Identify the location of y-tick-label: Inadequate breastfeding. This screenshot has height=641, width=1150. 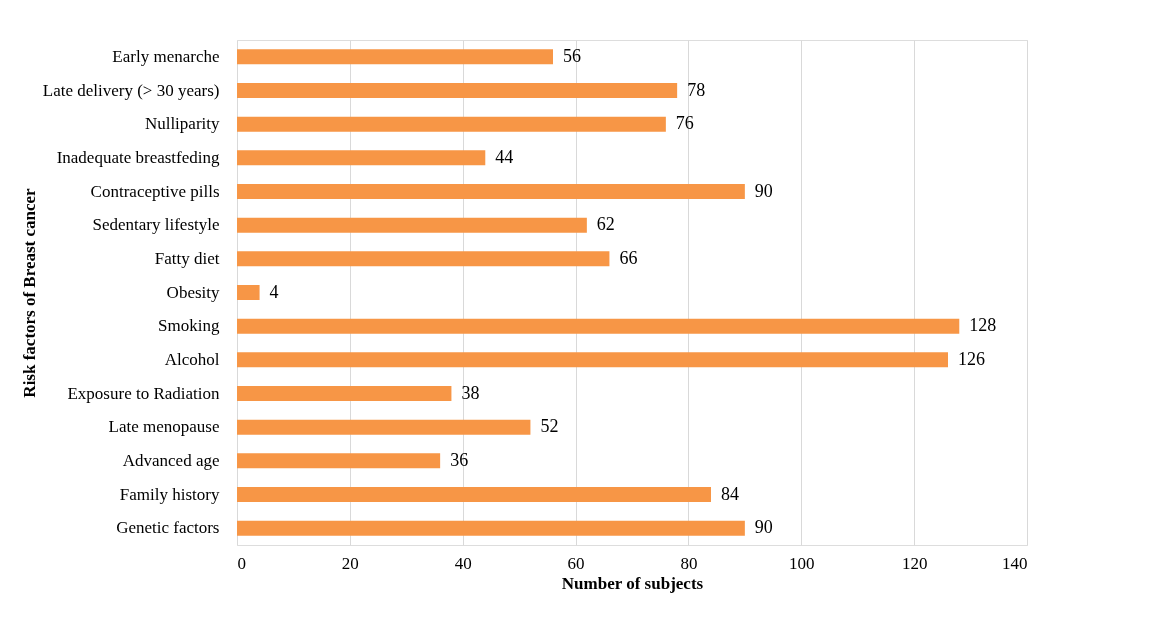
(138, 157).